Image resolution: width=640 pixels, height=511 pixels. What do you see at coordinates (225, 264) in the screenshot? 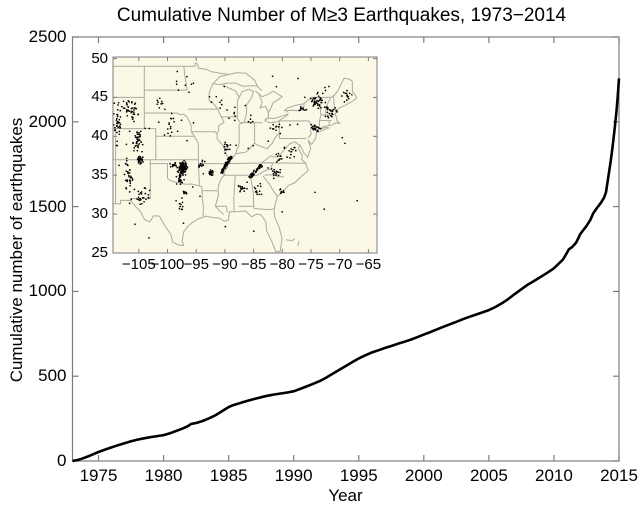
I see `inset-x-tick-label: −90` at bounding box center [225, 264].